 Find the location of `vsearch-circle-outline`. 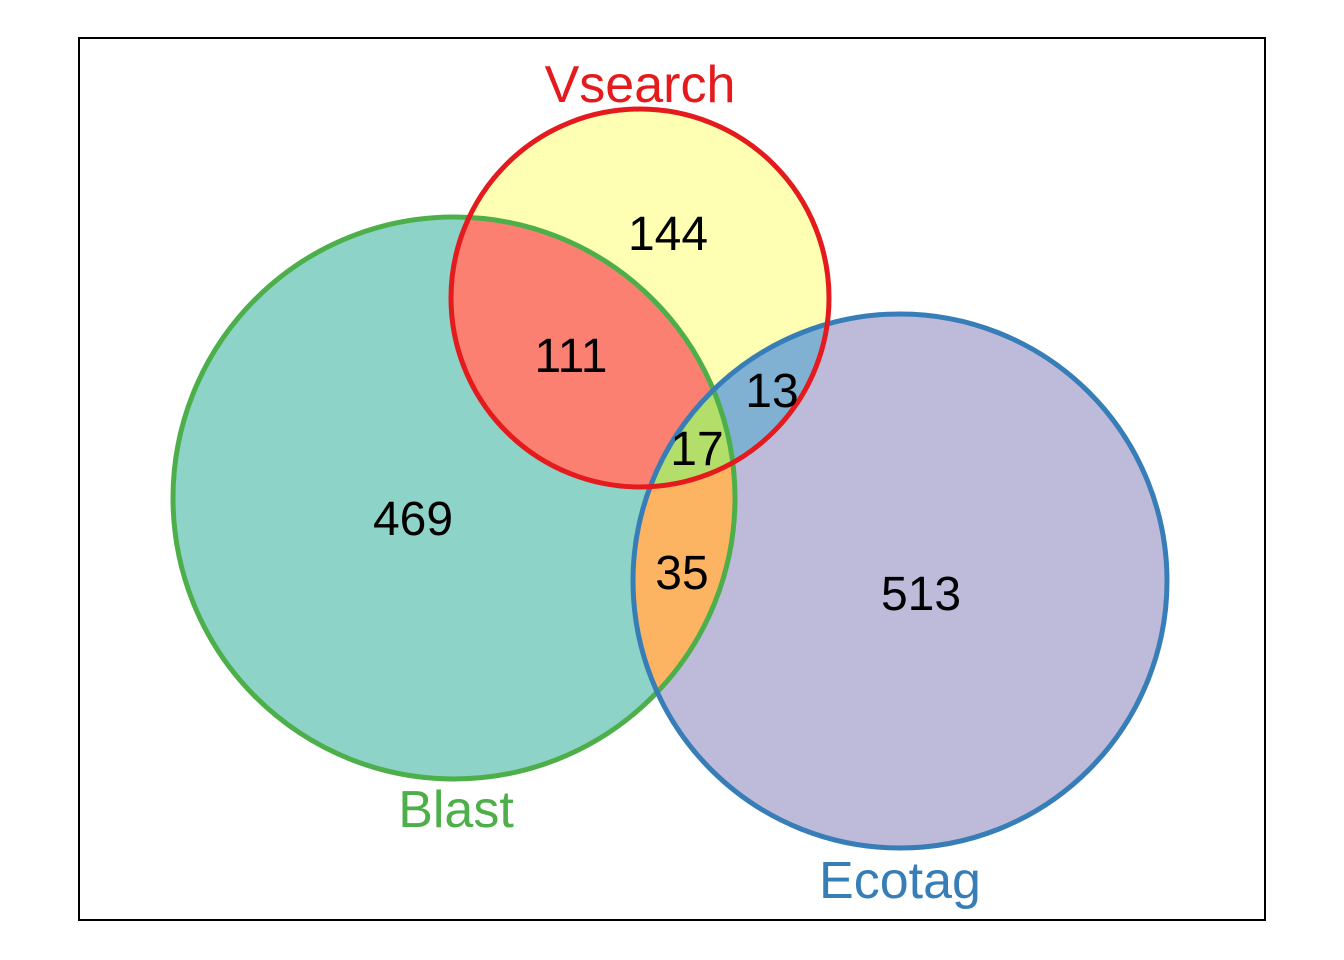

vsearch-circle-outline is located at coordinates (640, 298).